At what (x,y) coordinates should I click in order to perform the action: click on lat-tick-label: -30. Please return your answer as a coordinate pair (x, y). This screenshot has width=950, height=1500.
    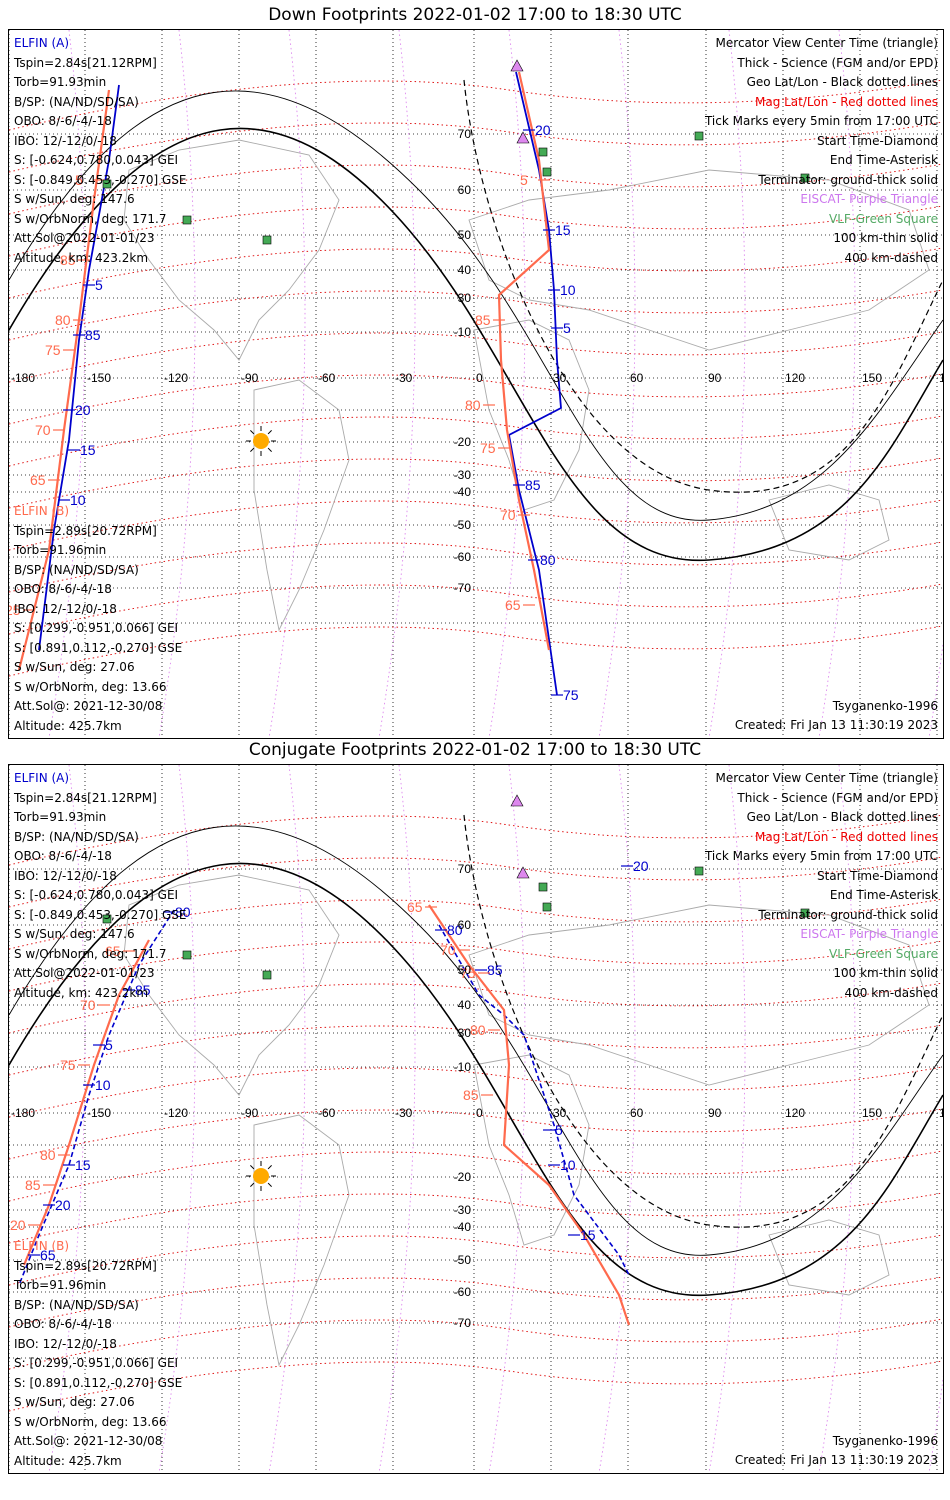
    Looking at the image, I should click on (463, 475).